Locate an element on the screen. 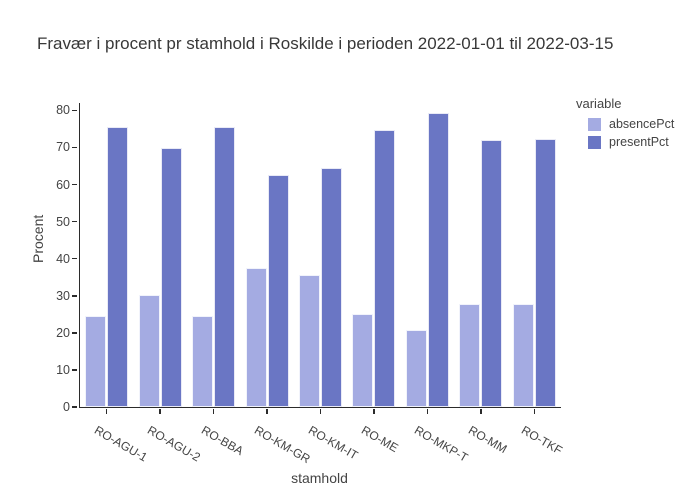 The width and height of the screenshot is (700, 500). bar-absencePct-RO-KM-IT is located at coordinates (309, 341).